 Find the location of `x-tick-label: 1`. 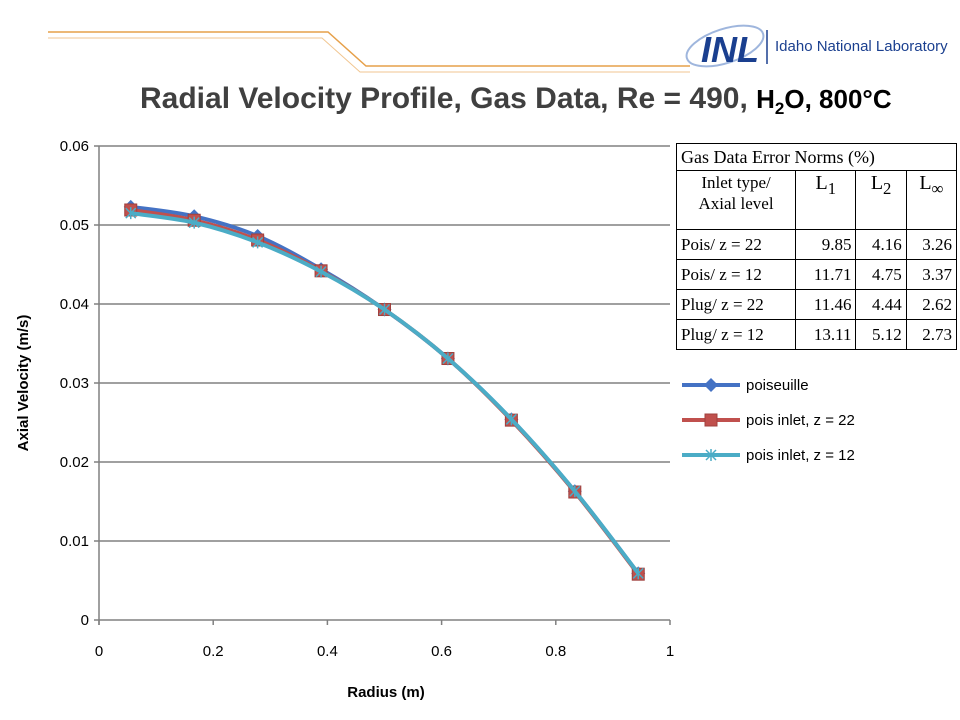

x-tick-label: 1 is located at coordinates (670, 651).